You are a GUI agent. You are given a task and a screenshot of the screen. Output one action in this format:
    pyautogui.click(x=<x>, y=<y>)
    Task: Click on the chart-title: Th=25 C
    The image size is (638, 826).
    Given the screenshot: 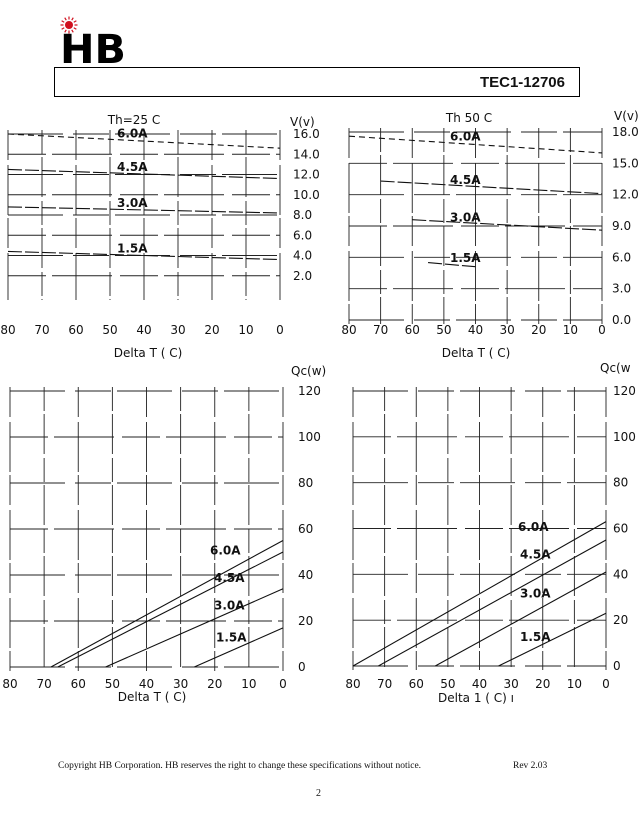 What is the action you would take?
    pyautogui.click(x=133, y=120)
    